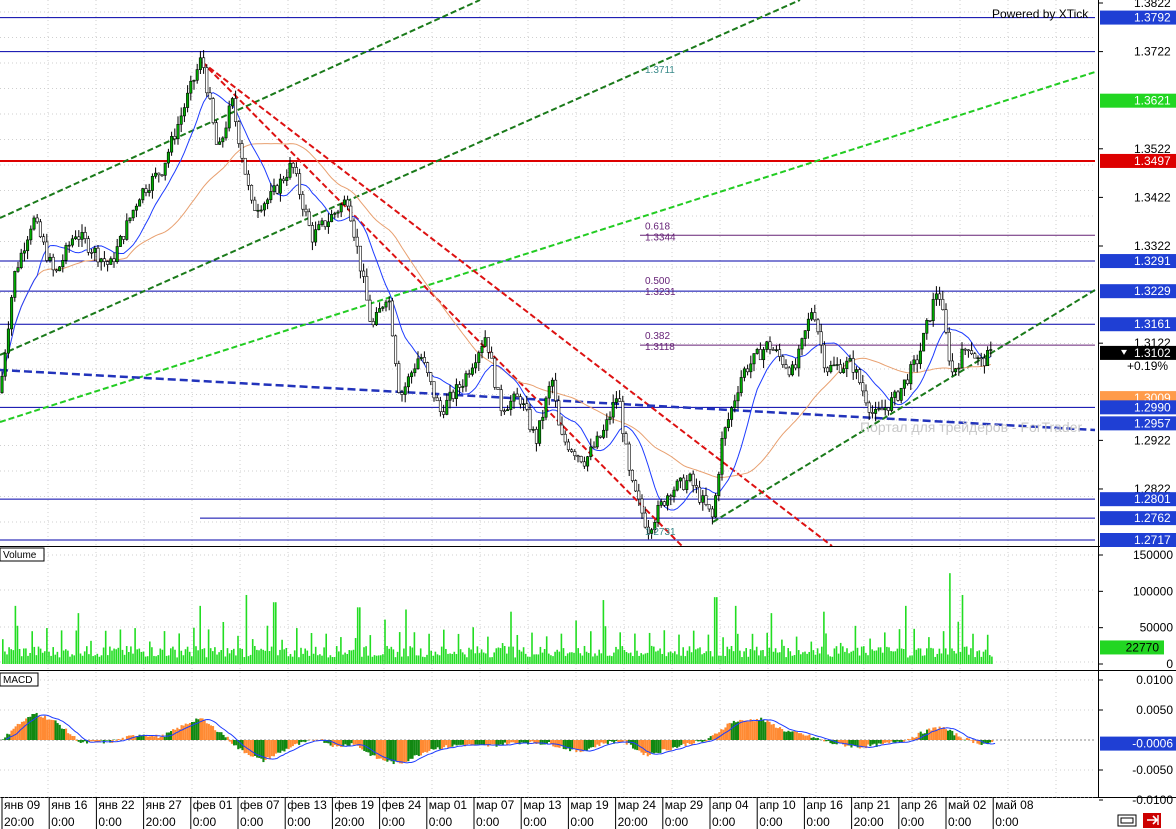 The width and height of the screenshot is (1176, 829). Describe the element at coordinates (919, 805) in the screenshot. I see `date-label-19: апр 26` at that location.